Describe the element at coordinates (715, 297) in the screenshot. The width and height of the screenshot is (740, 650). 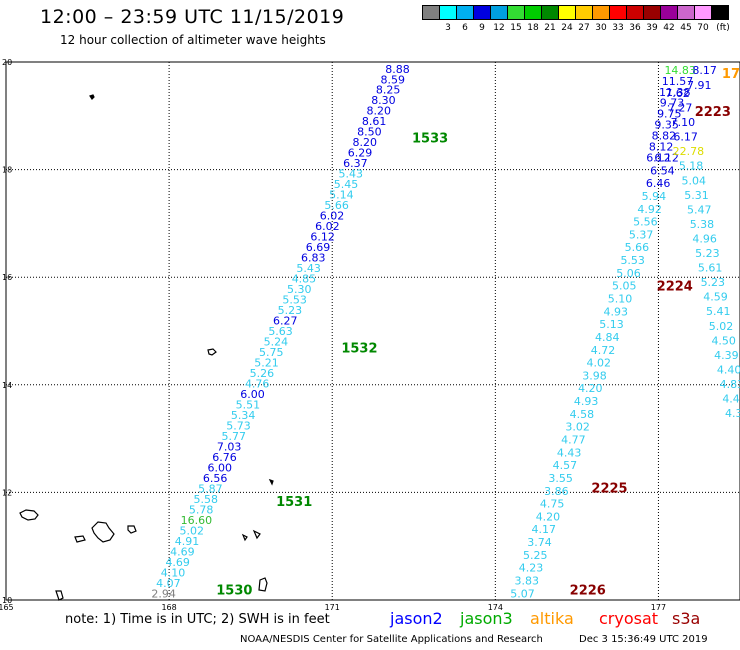
I see `wave-height-value: 4.59` at that location.